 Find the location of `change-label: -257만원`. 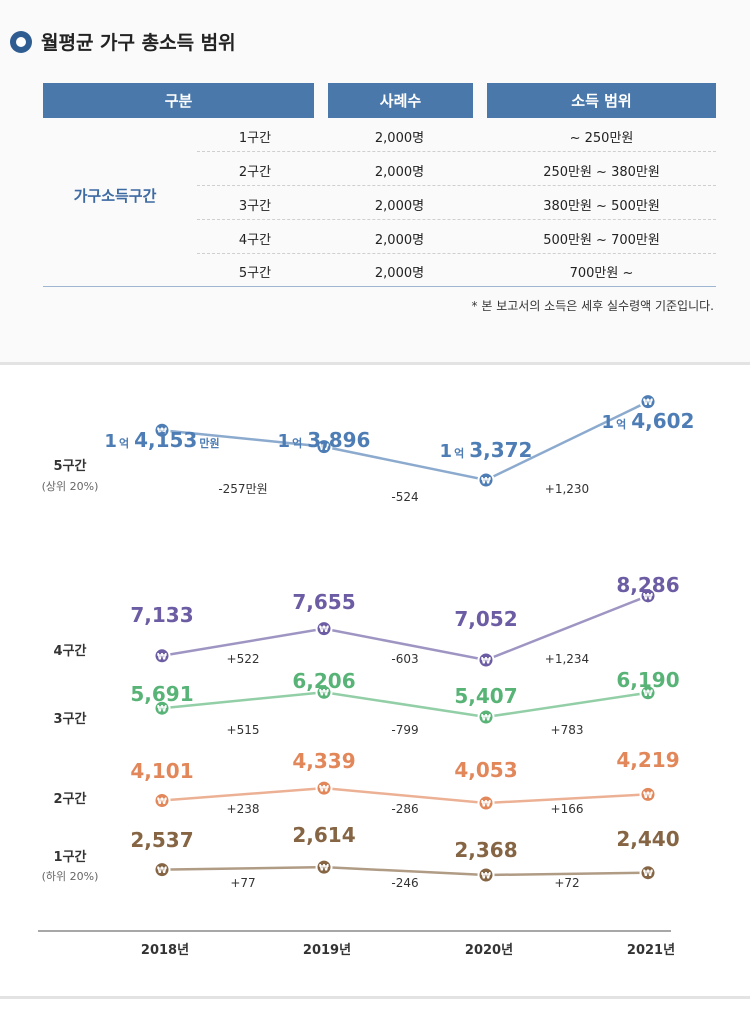

change-label: -257만원 is located at coordinates (242, 489).